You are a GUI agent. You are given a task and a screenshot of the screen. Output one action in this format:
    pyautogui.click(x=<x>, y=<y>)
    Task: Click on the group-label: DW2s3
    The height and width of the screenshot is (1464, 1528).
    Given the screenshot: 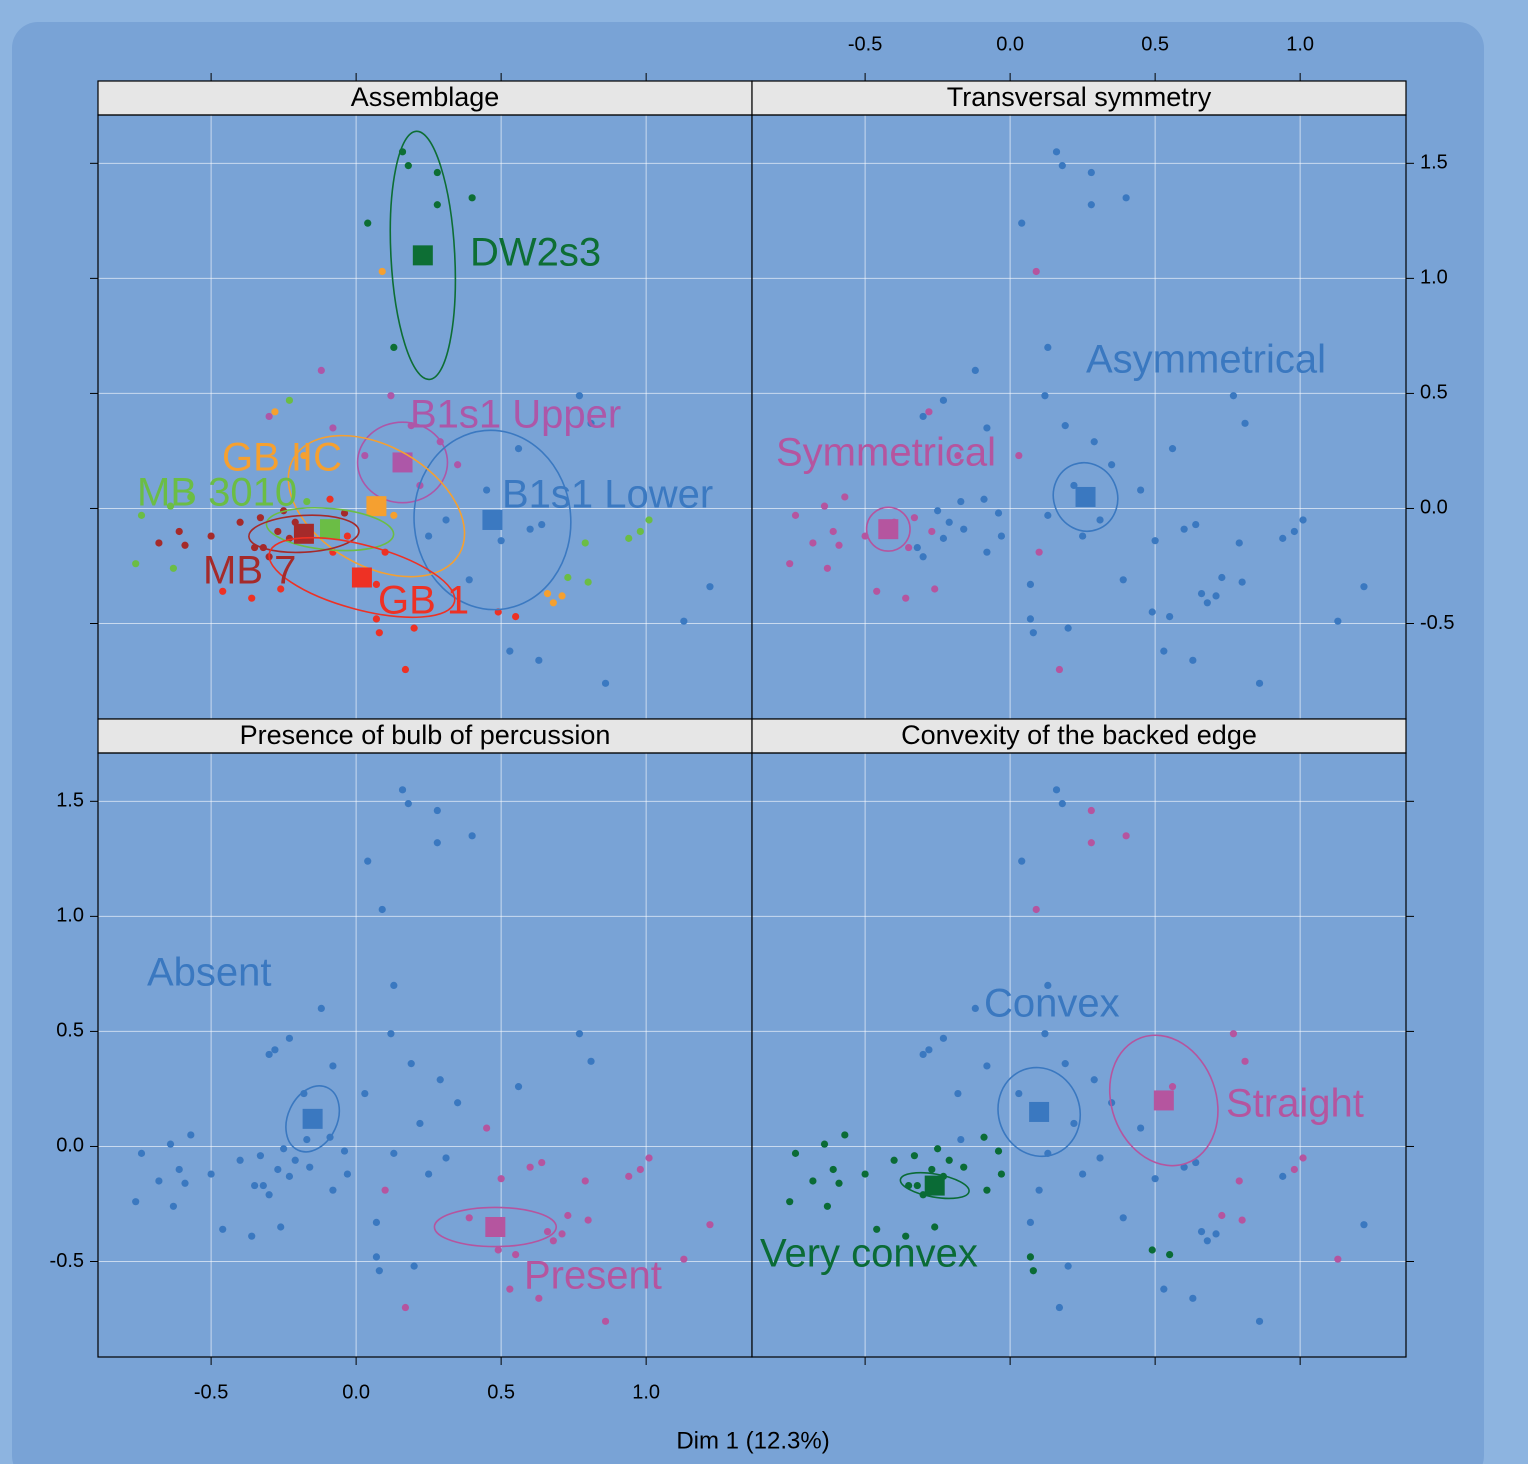 What is the action you would take?
    pyautogui.click(x=535, y=253)
    